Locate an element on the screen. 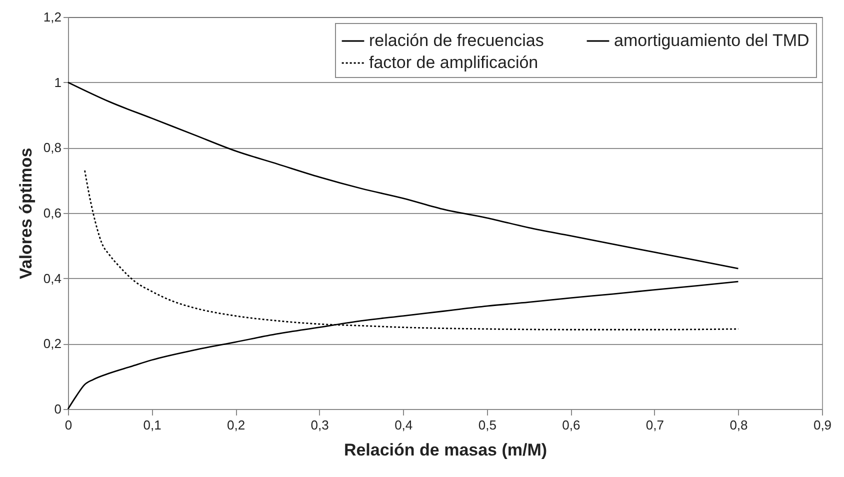 Image resolution: width=844 pixels, height=477 pixels. x-tick-label: 0,1 is located at coordinates (152, 425).